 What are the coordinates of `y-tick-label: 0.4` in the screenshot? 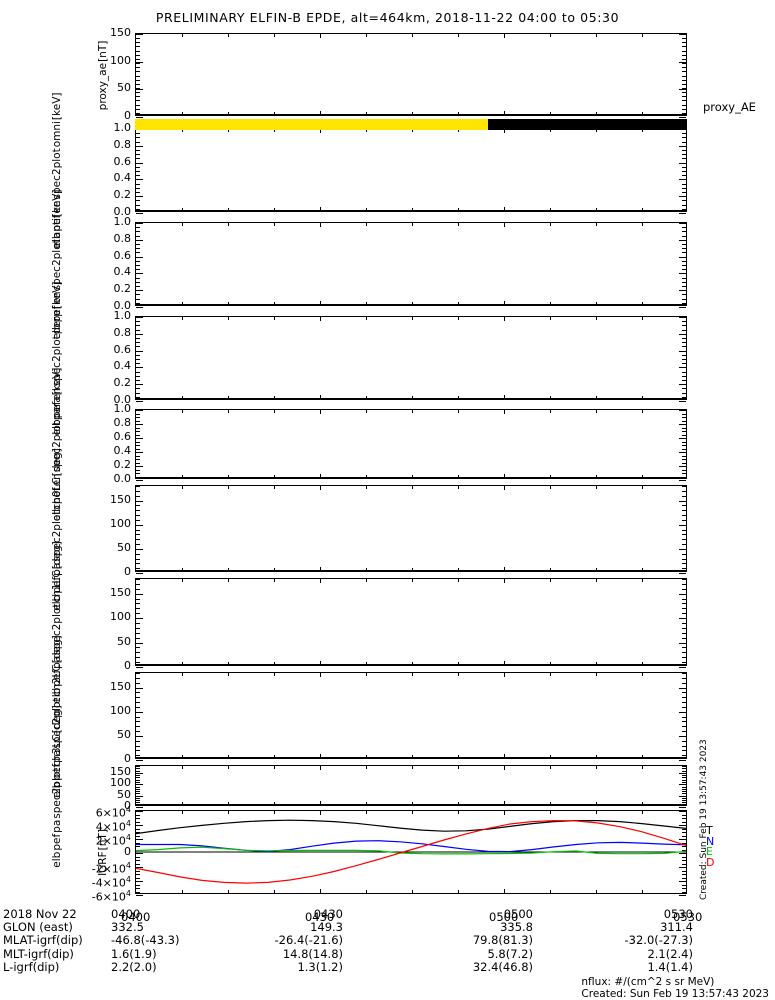 It's located at (122, 366).